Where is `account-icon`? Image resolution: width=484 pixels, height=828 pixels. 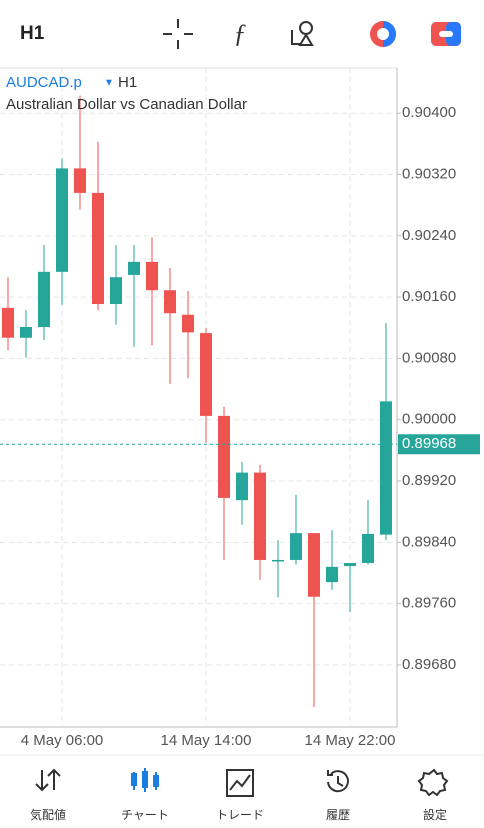
account-icon is located at coordinates (383, 34).